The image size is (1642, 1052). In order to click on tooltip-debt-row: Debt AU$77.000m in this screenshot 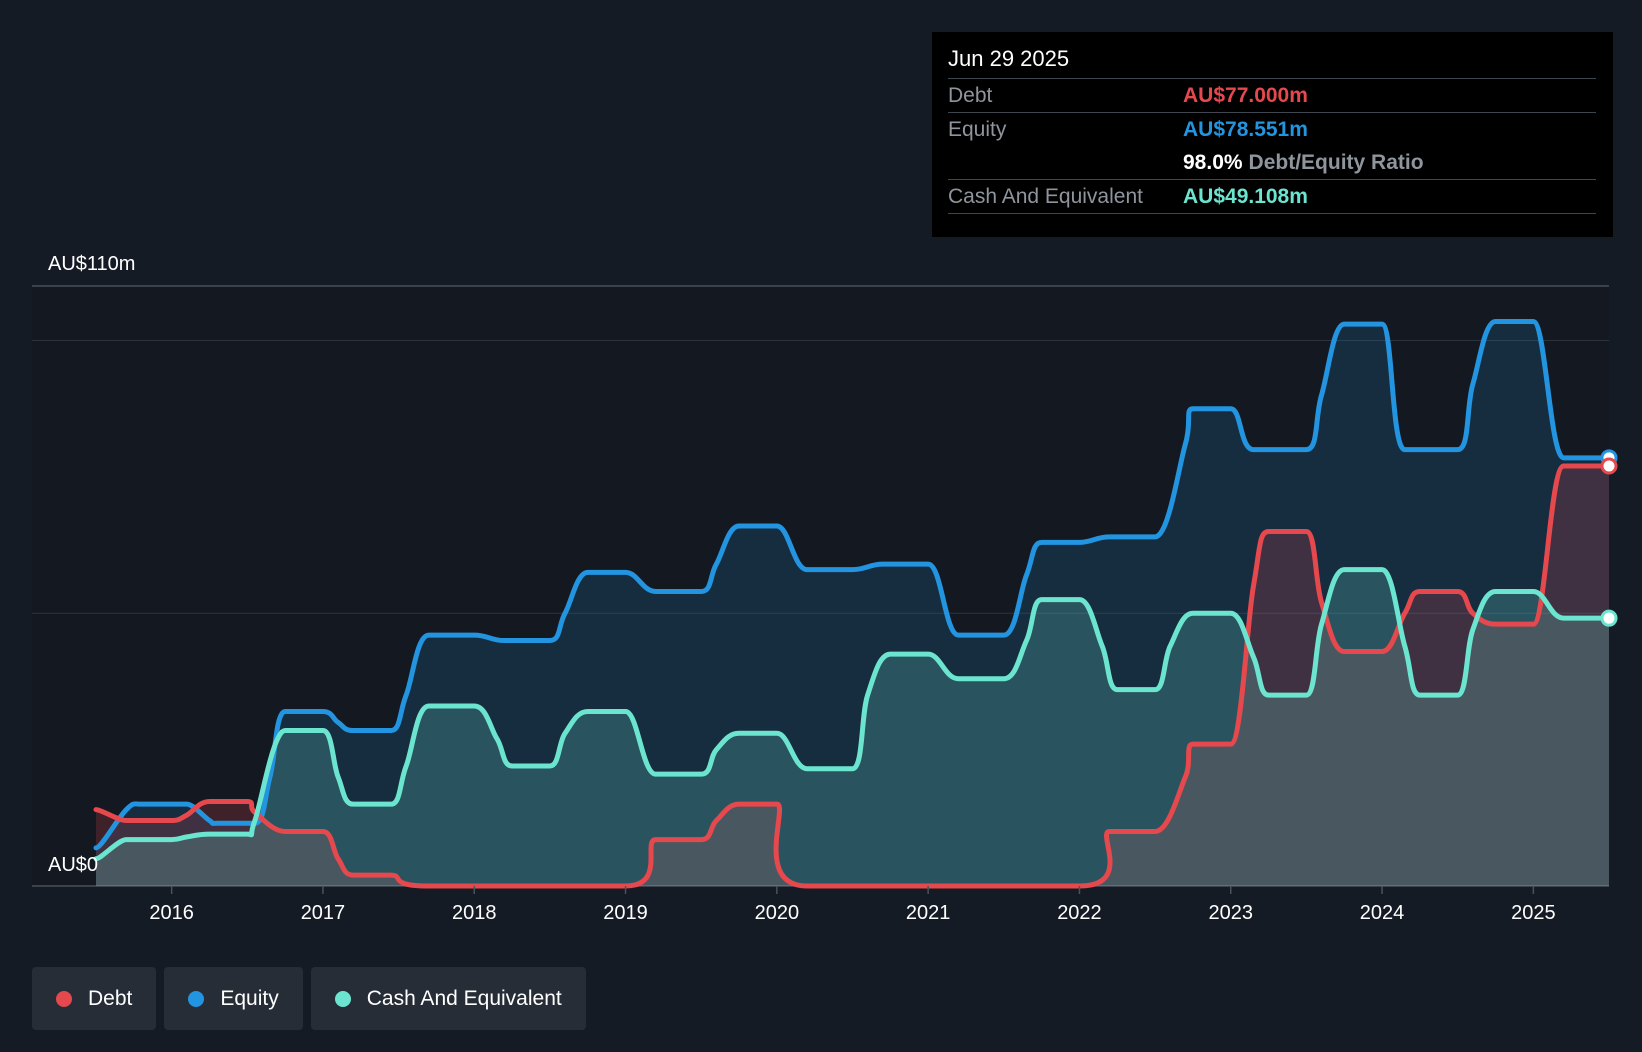, I will do `click(1272, 95)`.